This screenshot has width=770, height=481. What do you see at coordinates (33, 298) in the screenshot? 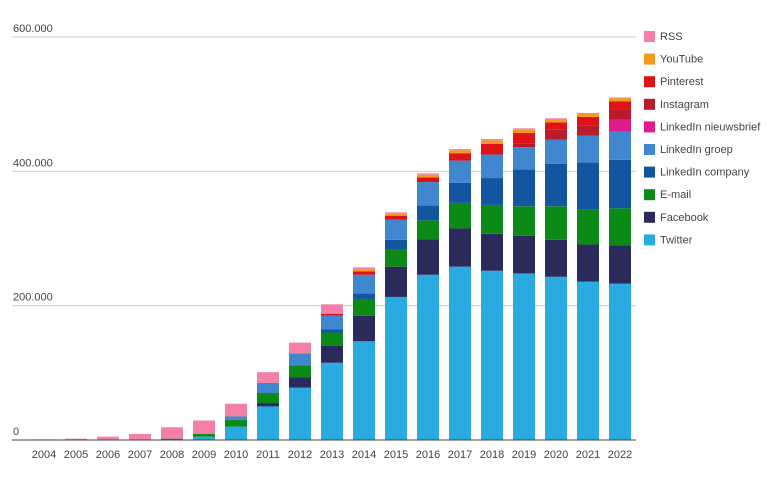
I see `y-tick-label: 200.000` at bounding box center [33, 298].